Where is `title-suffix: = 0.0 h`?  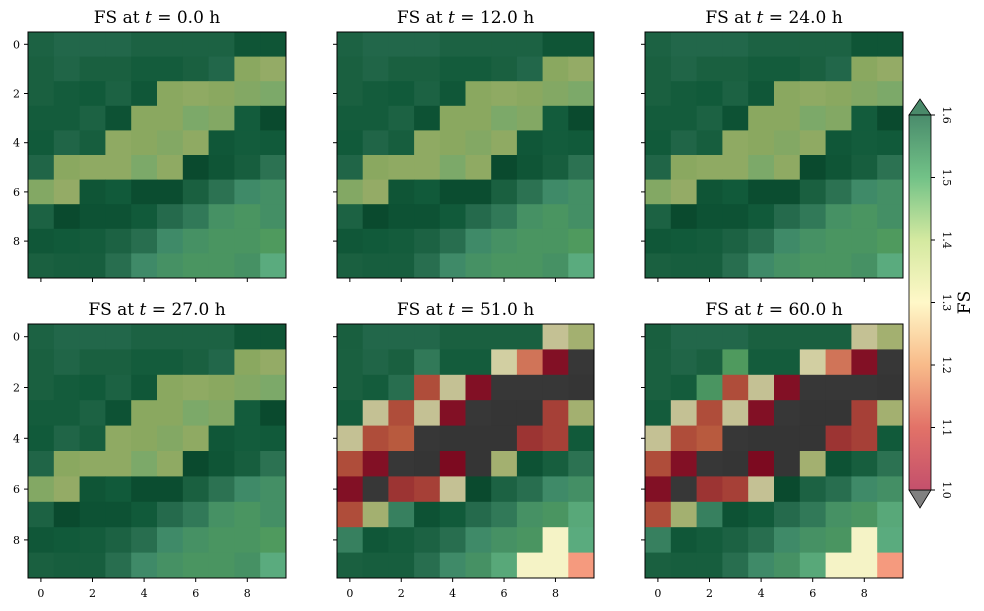 title-suffix: = 0.0 h is located at coordinates (186, 18).